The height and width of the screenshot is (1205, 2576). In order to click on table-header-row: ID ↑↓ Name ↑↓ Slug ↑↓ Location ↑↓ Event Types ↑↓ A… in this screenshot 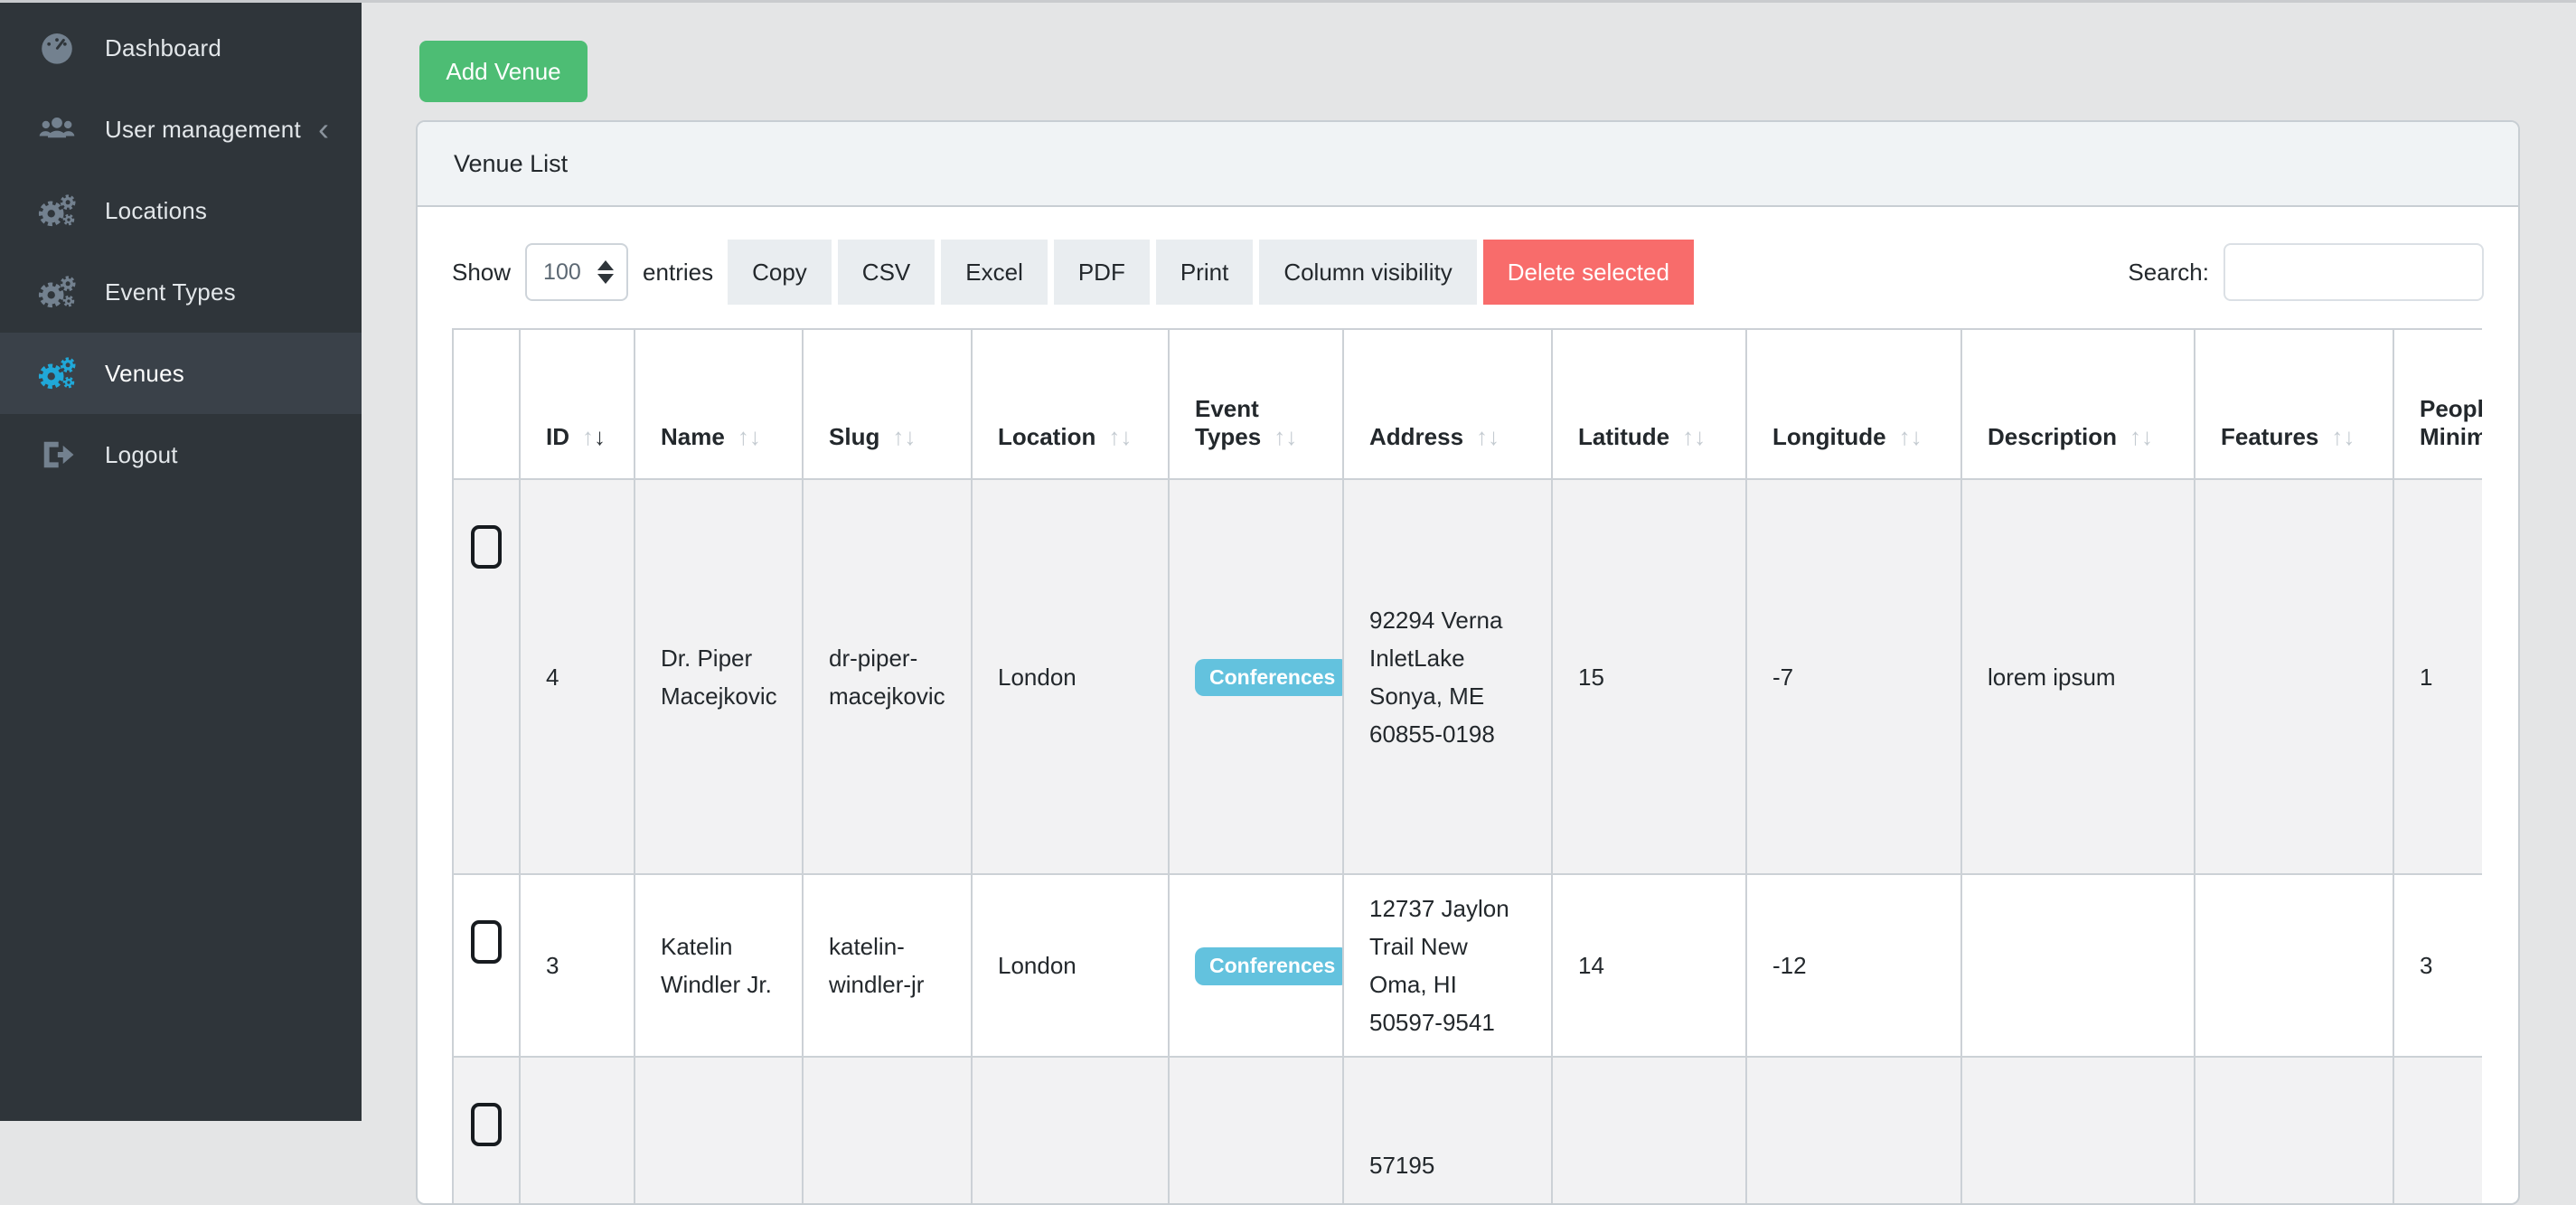, I will do `click(1467, 404)`.